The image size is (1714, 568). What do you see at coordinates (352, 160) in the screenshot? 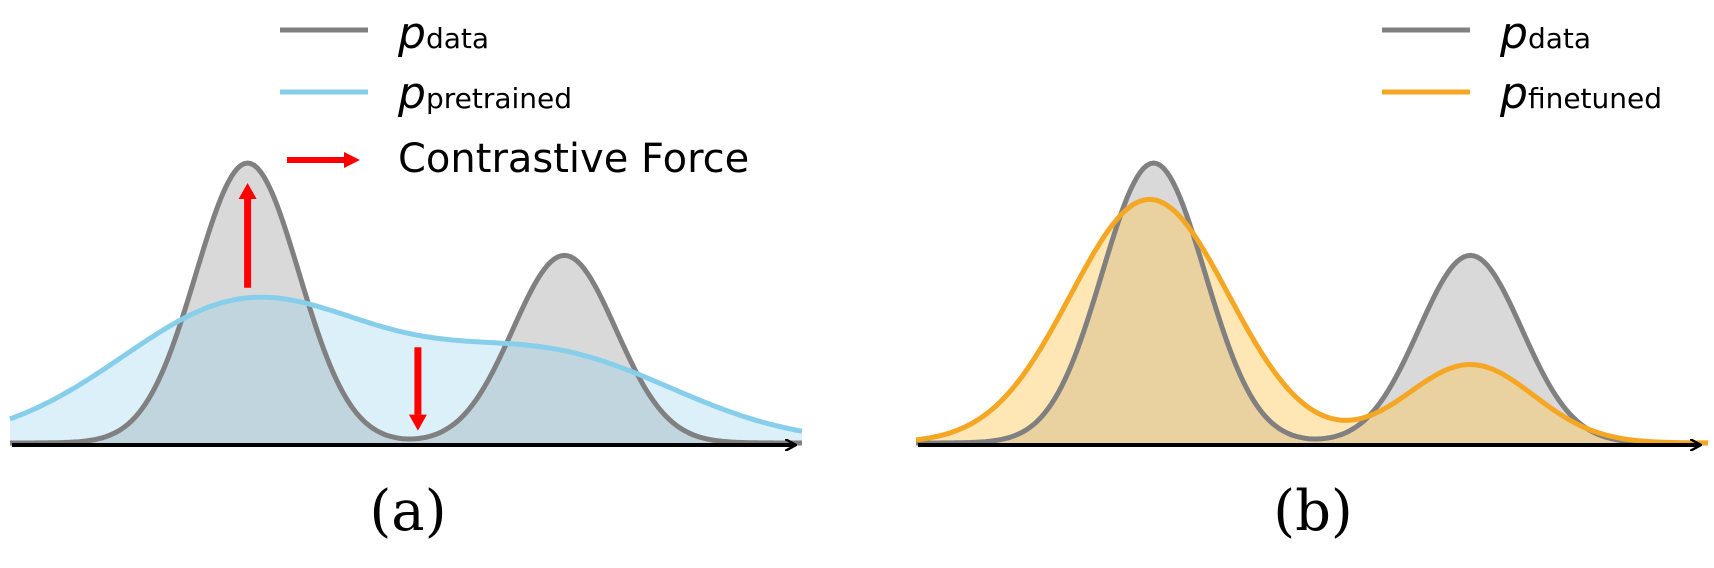
I see `a-legend-force-arrowhead` at bounding box center [352, 160].